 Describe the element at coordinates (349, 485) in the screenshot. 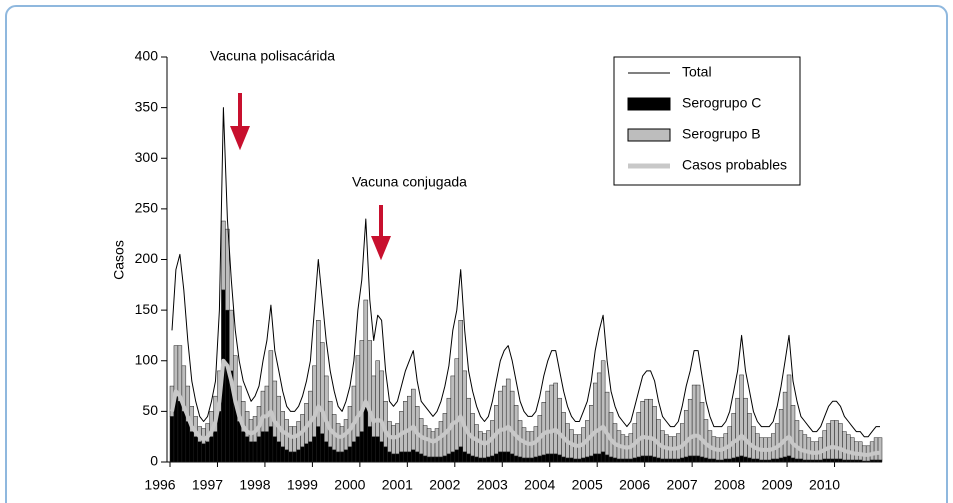

I see `x-tick-label: 2000` at that location.